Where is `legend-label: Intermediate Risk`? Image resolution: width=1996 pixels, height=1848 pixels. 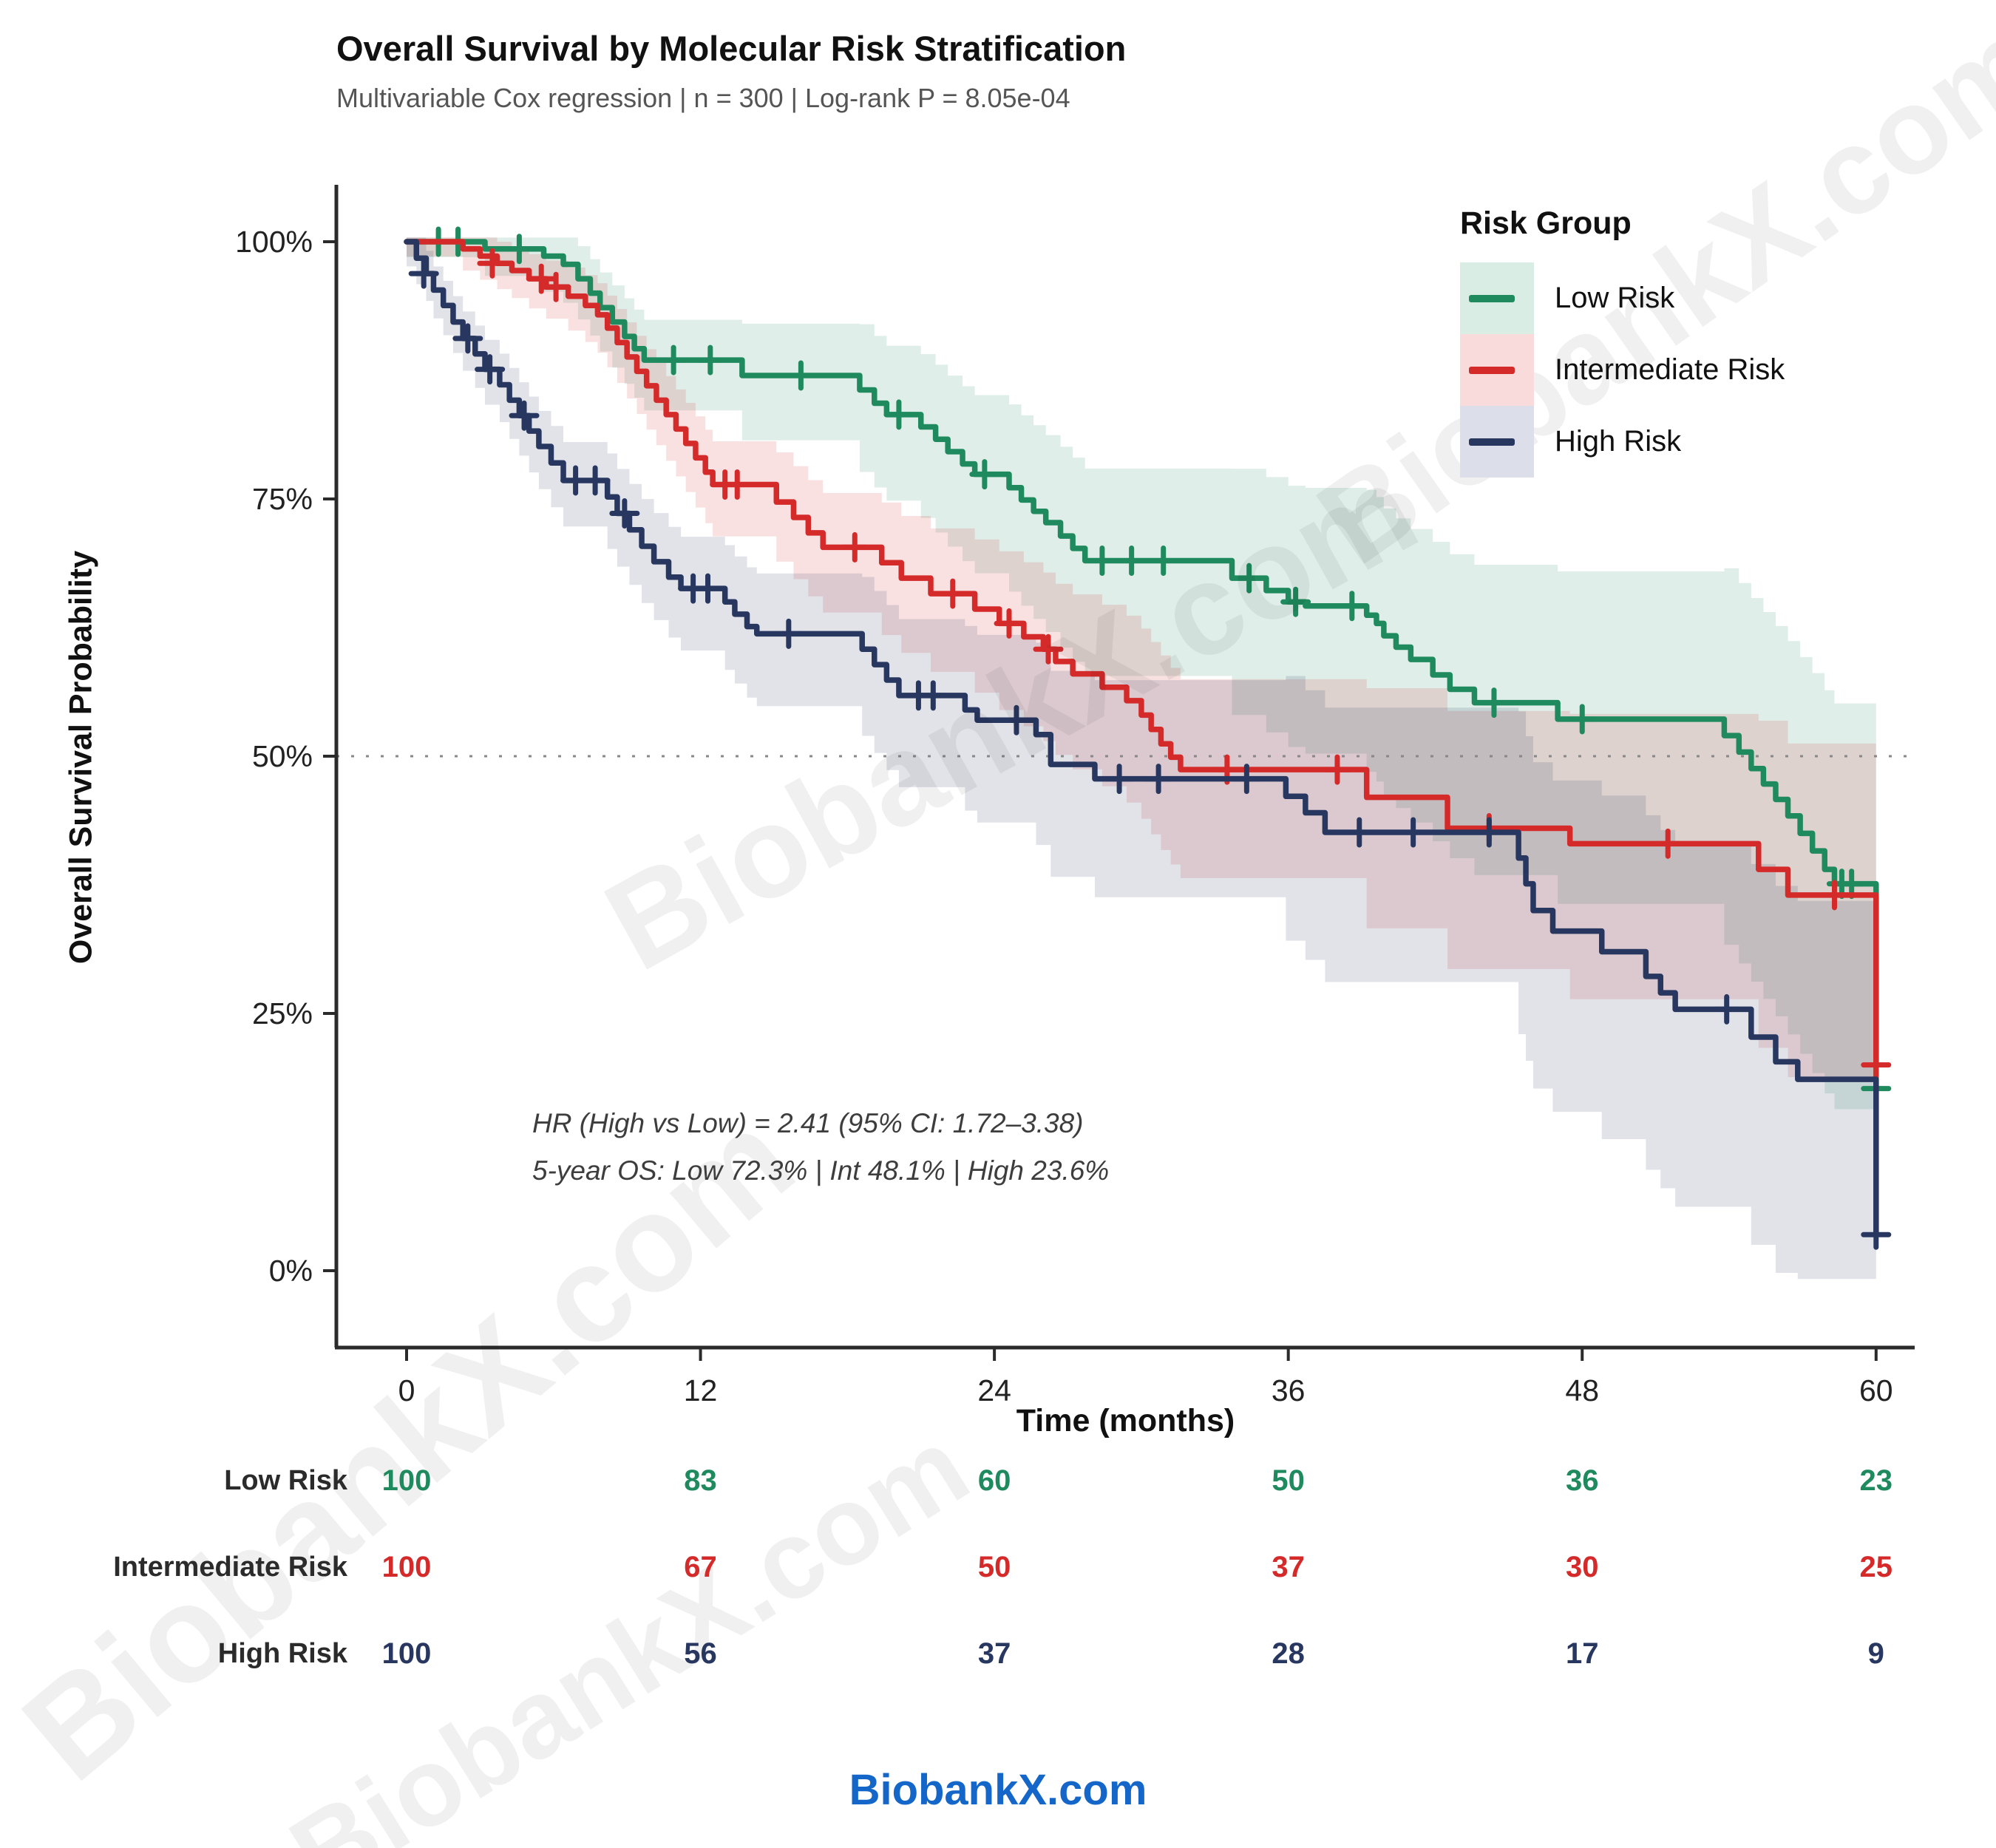 legend-label: Intermediate Risk is located at coordinates (1670, 369).